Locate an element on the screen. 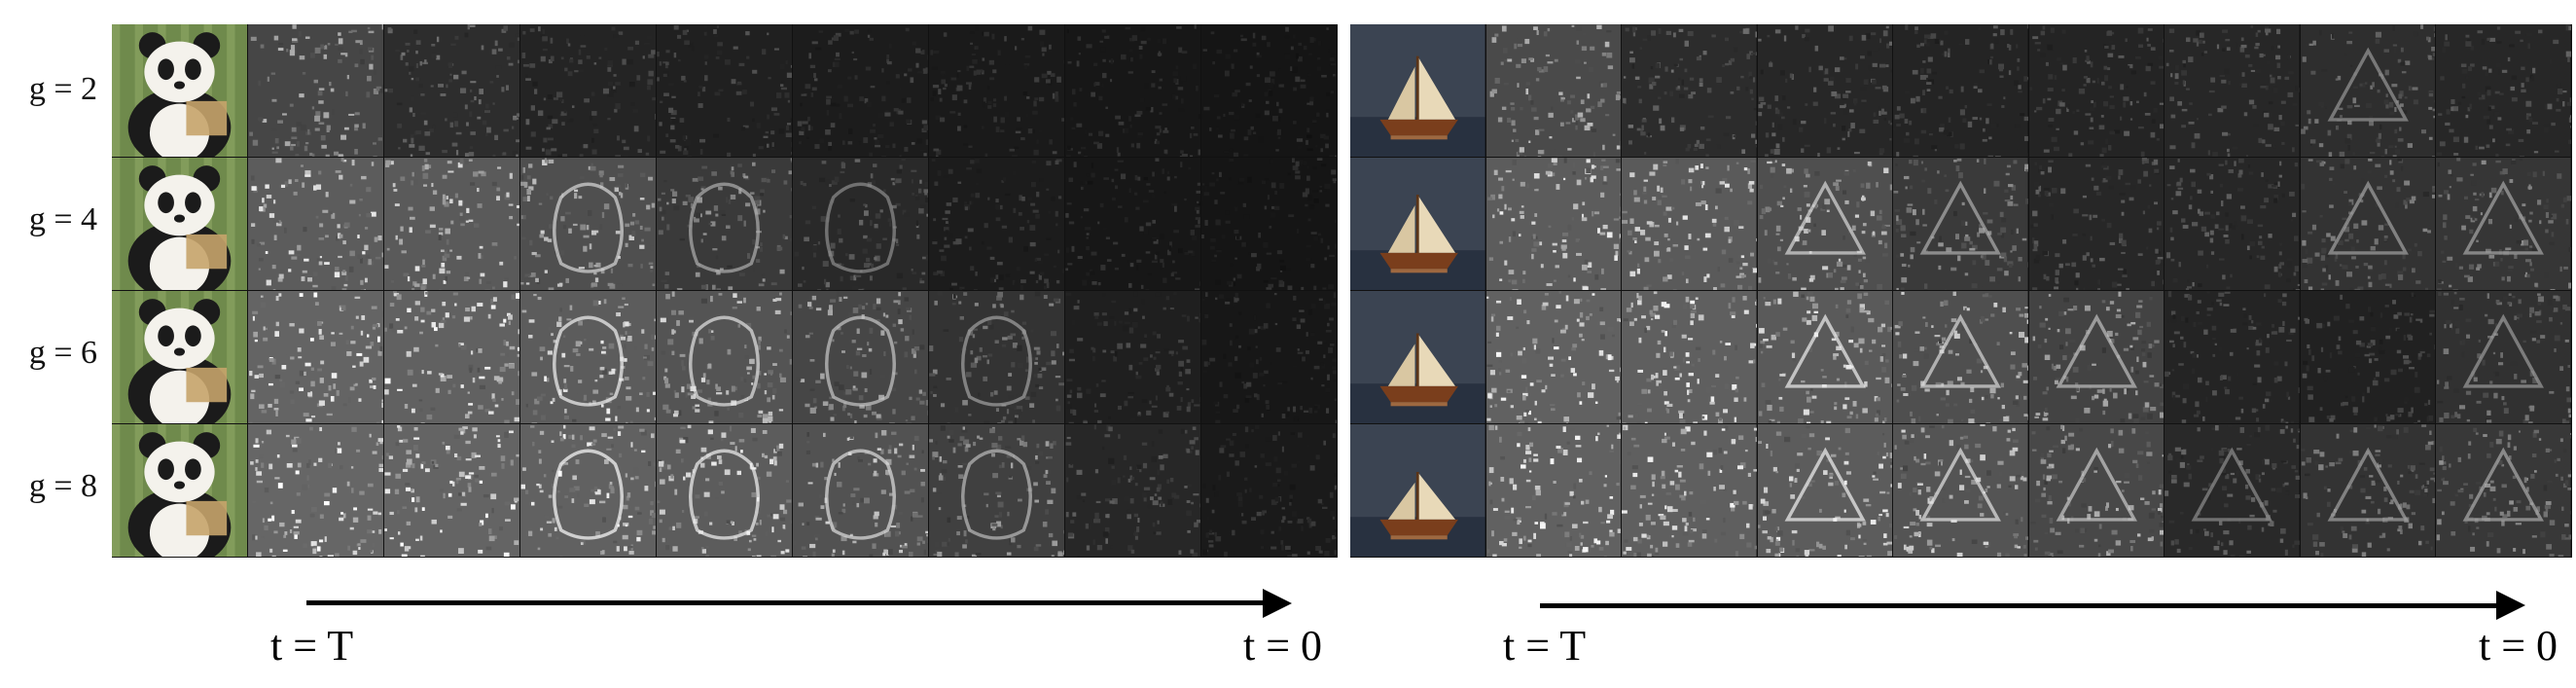 This screenshot has height=688, width=2576. row-label-g6: g = 6 is located at coordinates (48, 353).